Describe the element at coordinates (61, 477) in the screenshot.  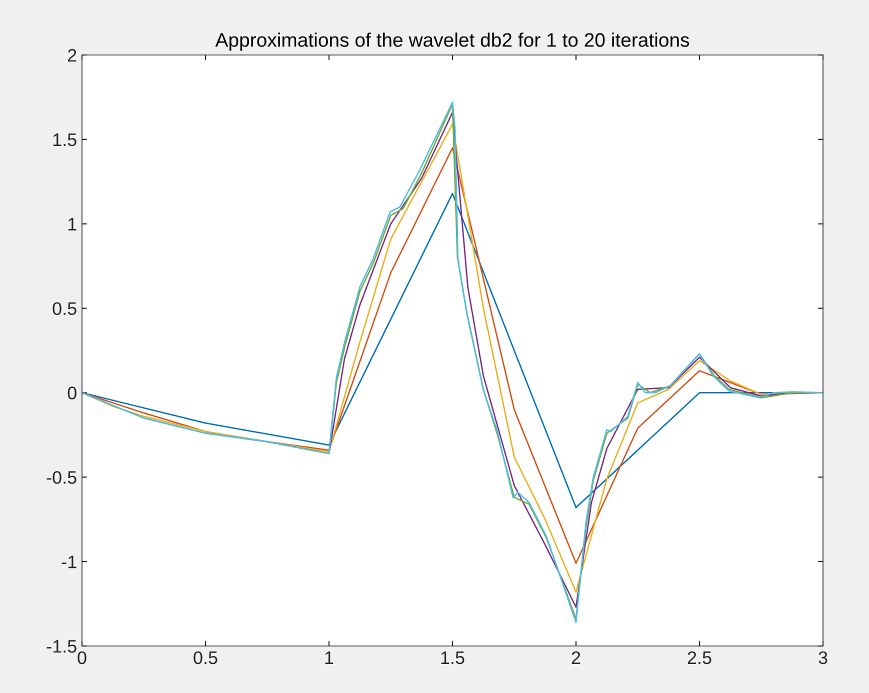
I see `y-tick-label: -0.5` at that location.